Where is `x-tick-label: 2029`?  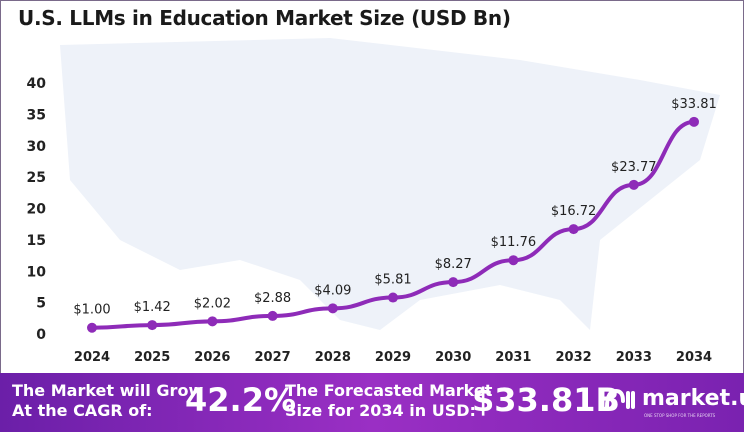
x-tick-label: 2029 is located at coordinates (393, 357).